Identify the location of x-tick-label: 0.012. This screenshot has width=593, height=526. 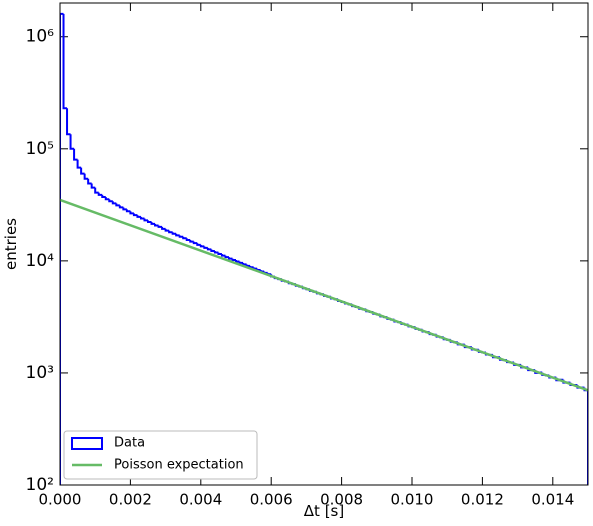
(482, 500).